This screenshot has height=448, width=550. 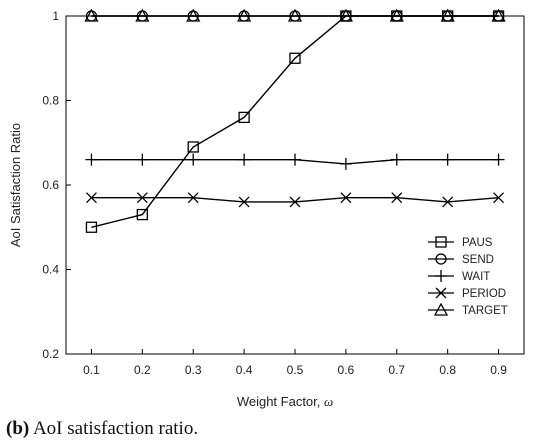 I want to click on x-tick-label: 0.2, so click(x=142, y=370).